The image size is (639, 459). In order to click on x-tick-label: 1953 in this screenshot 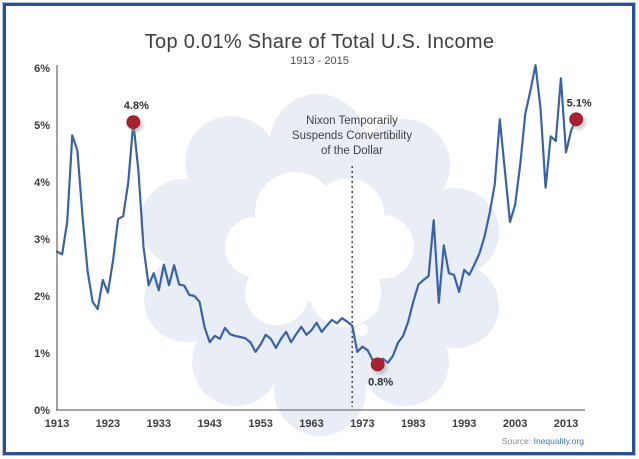, I will do `click(260, 424)`.